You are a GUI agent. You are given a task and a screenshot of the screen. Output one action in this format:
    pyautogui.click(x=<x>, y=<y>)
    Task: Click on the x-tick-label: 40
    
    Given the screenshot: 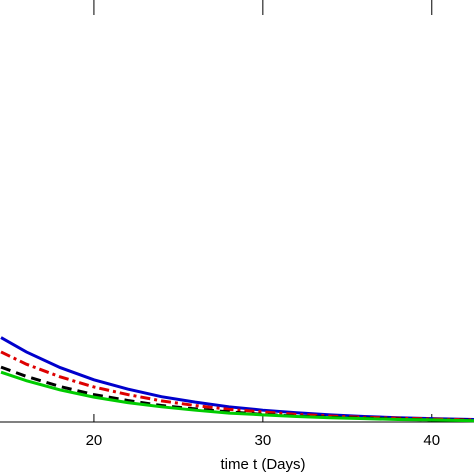 What is the action you would take?
    pyautogui.click(x=431, y=440)
    